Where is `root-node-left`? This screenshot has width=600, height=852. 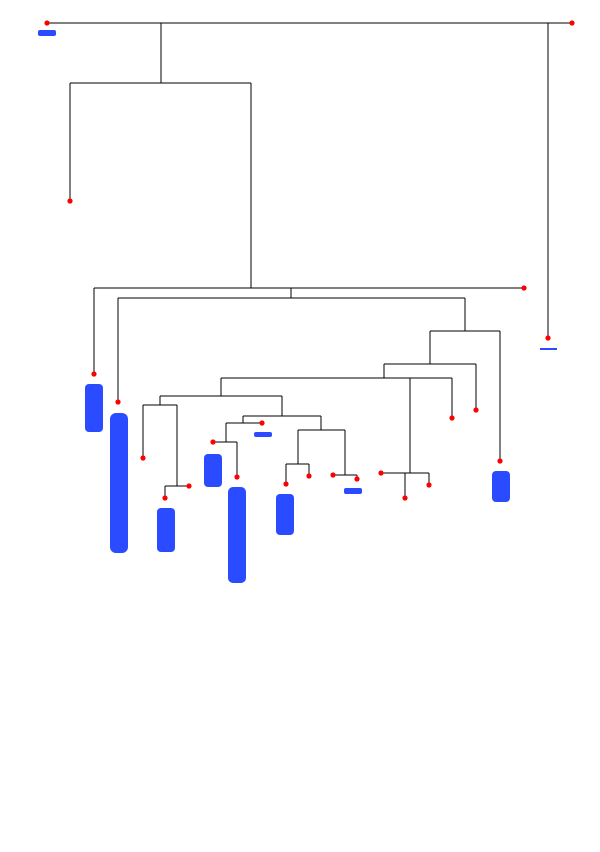
root-node-left is located at coordinates (47, 23).